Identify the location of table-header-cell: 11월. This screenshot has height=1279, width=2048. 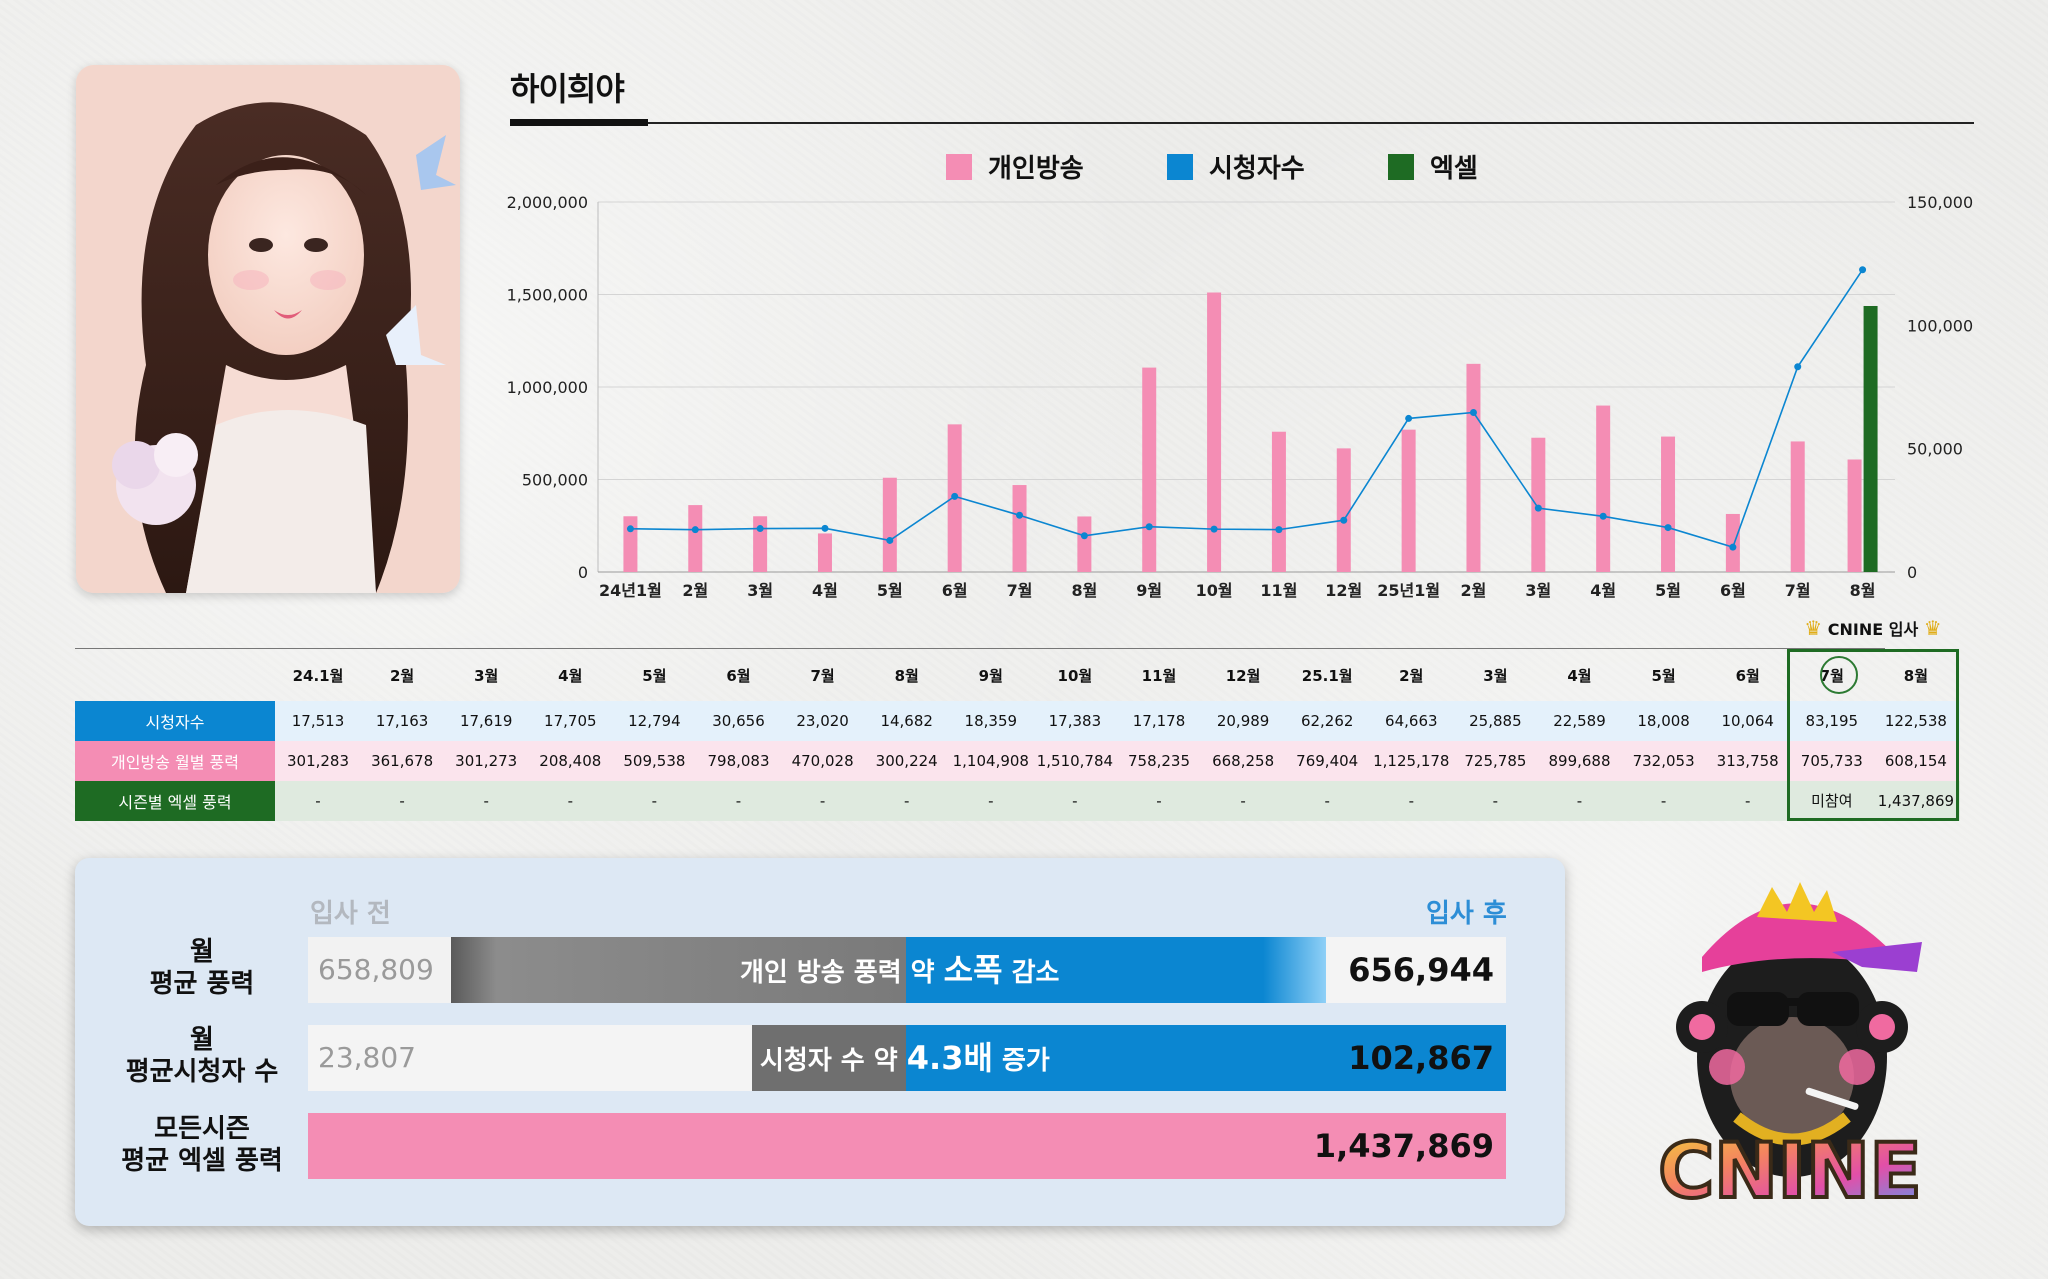
(1159, 676).